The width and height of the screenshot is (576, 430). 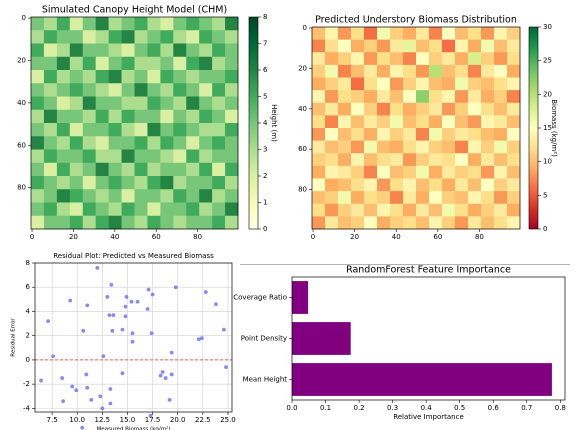 I want to click on x-tick-label: 0.5, so click(x=459, y=408).